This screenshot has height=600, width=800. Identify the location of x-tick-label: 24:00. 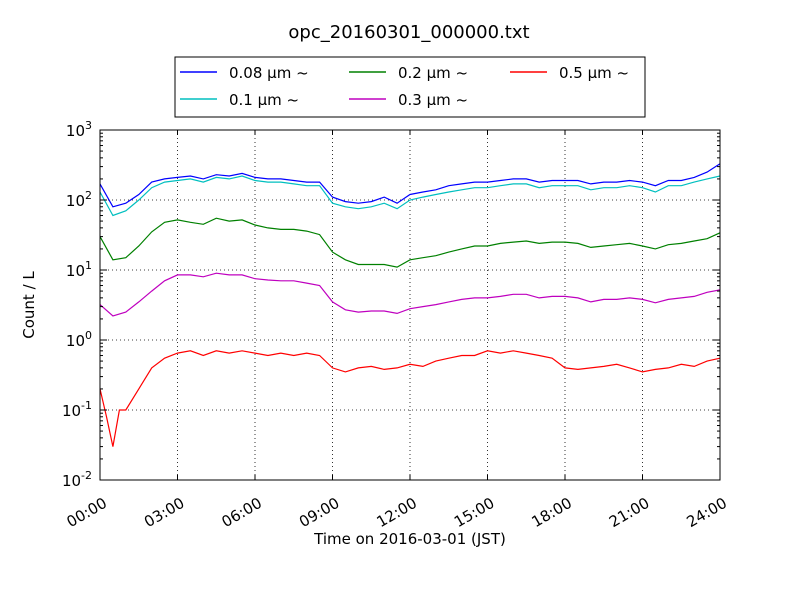
(707, 512).